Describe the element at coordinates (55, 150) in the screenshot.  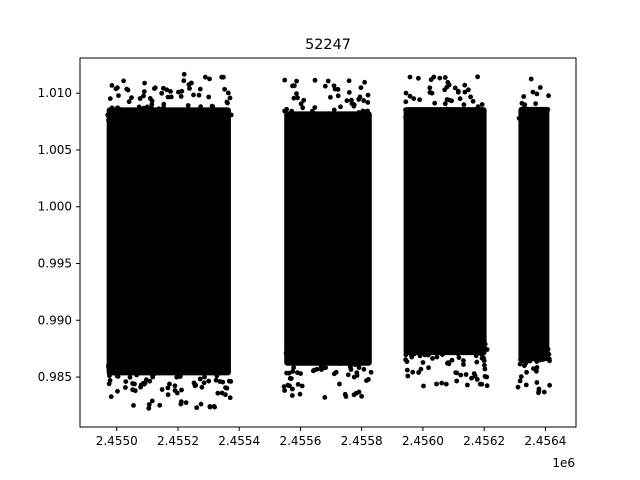
I see `y-tick-label: 1.005` at that location.